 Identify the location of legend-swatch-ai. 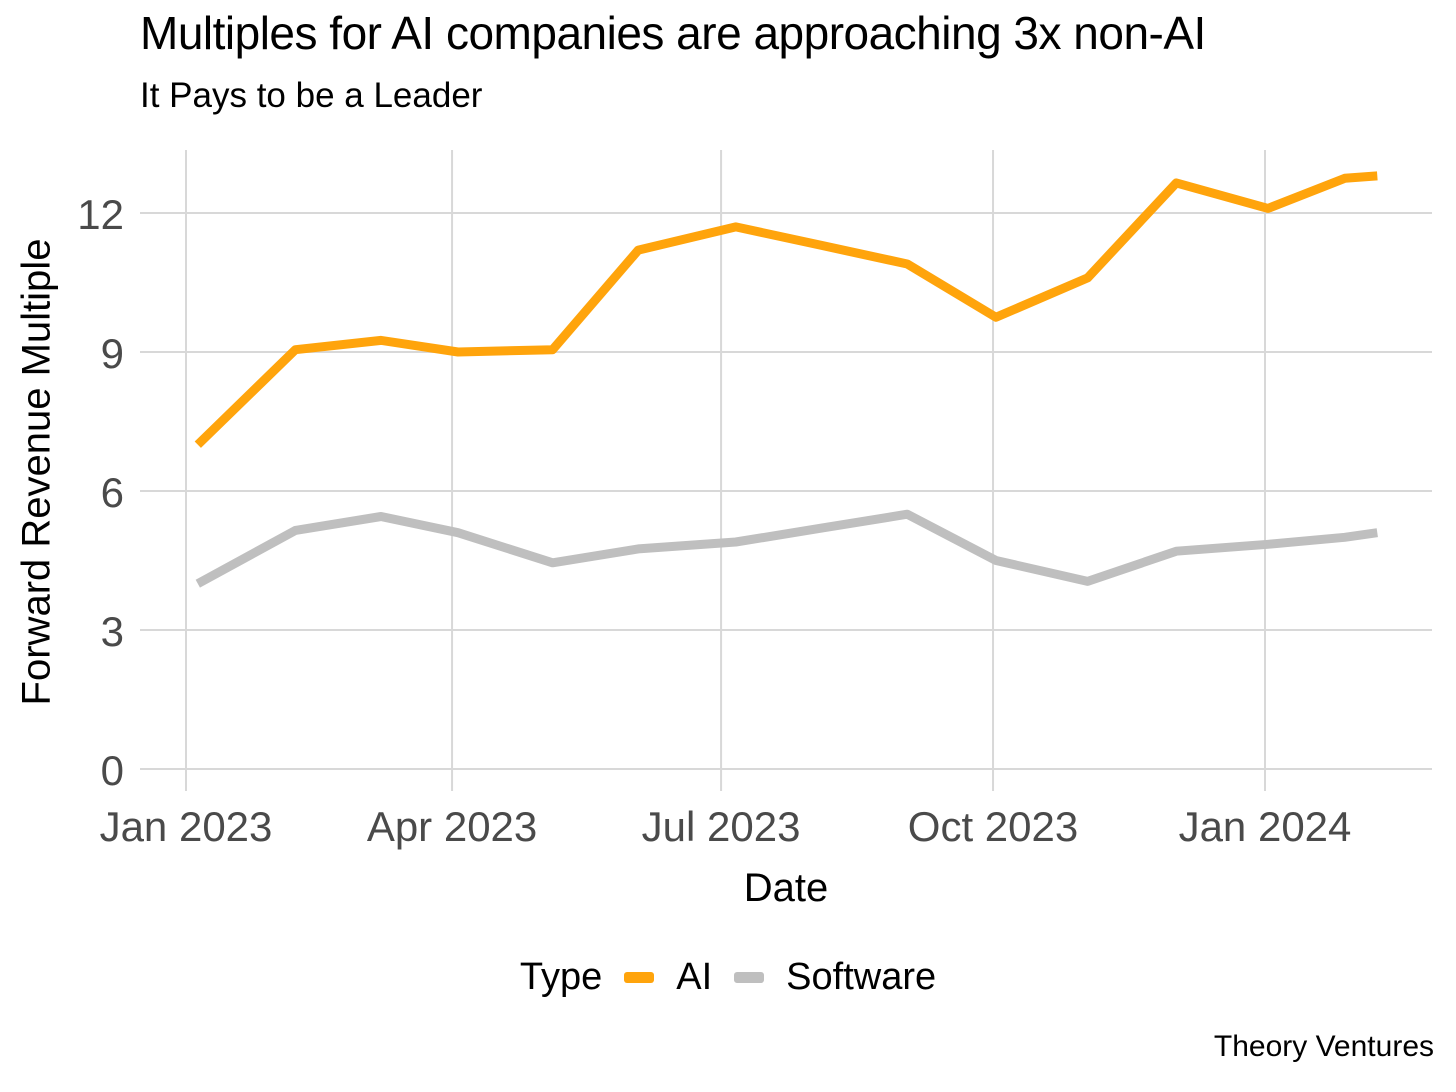
(639, 977).